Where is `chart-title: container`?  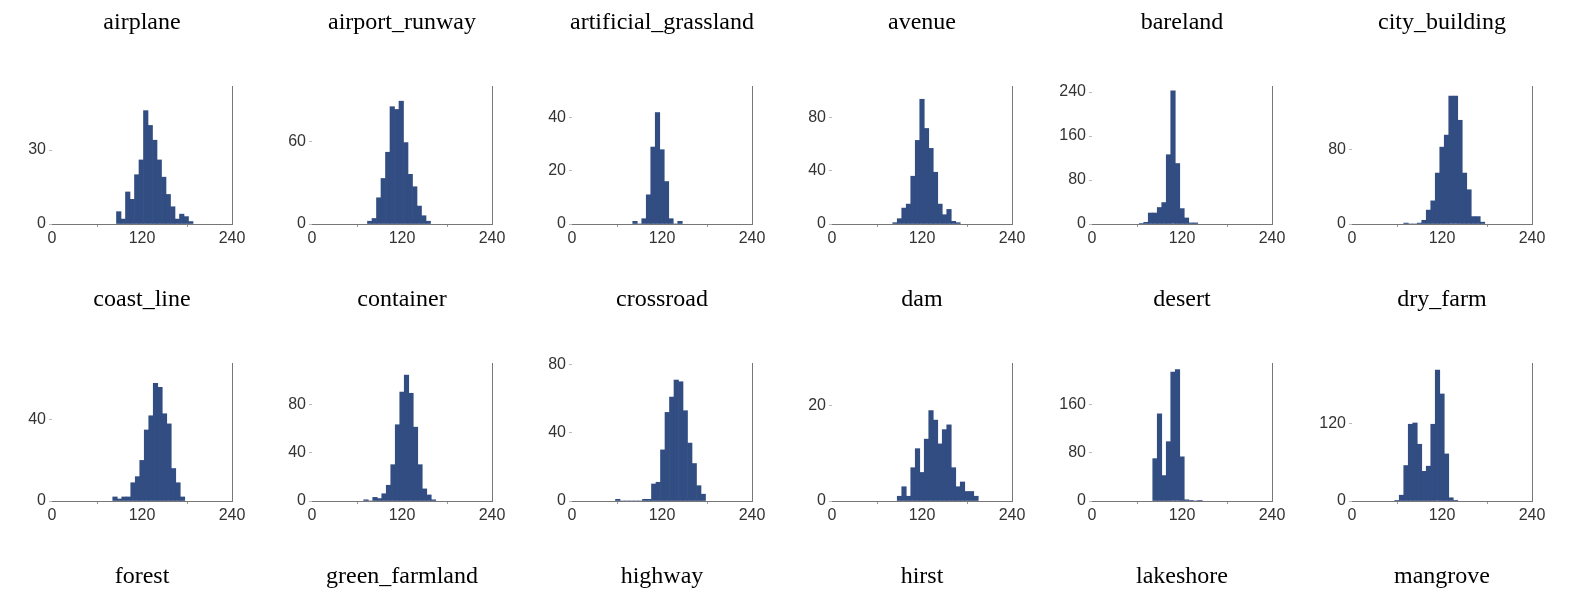
chart-title: container is located at coordinates (402, 298).